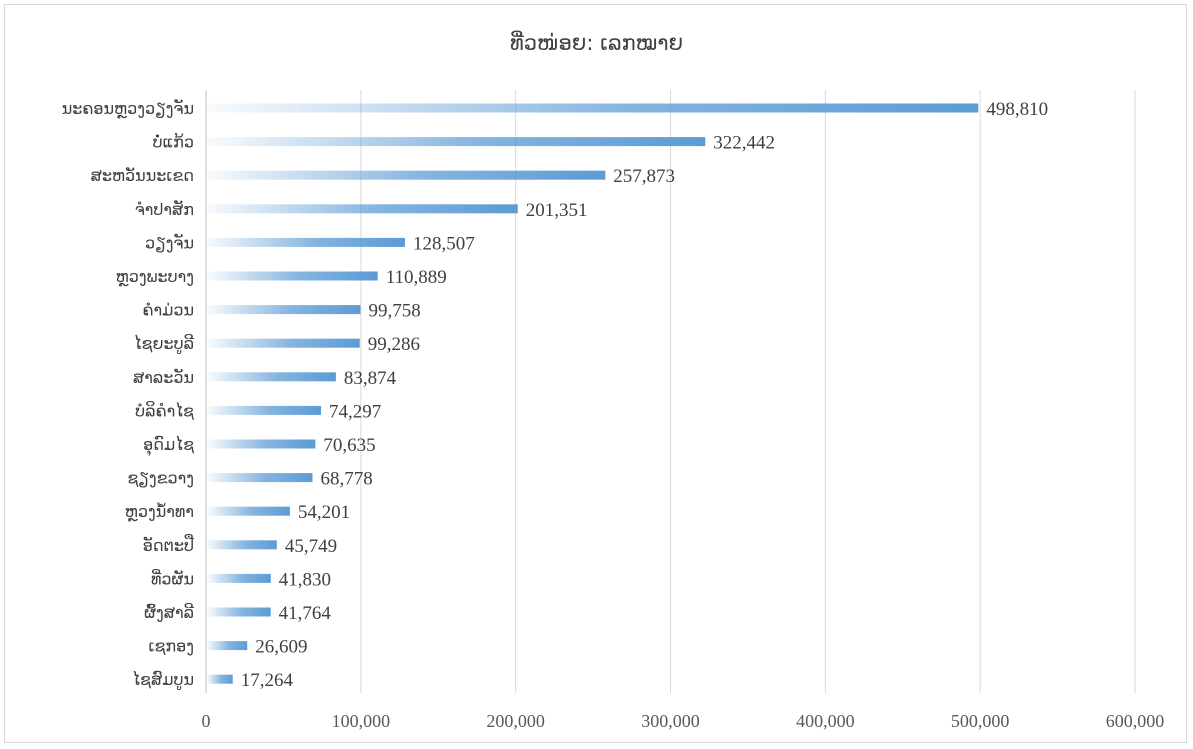  I want to click on category-label: ເຊກອງ, so click(171, 646).